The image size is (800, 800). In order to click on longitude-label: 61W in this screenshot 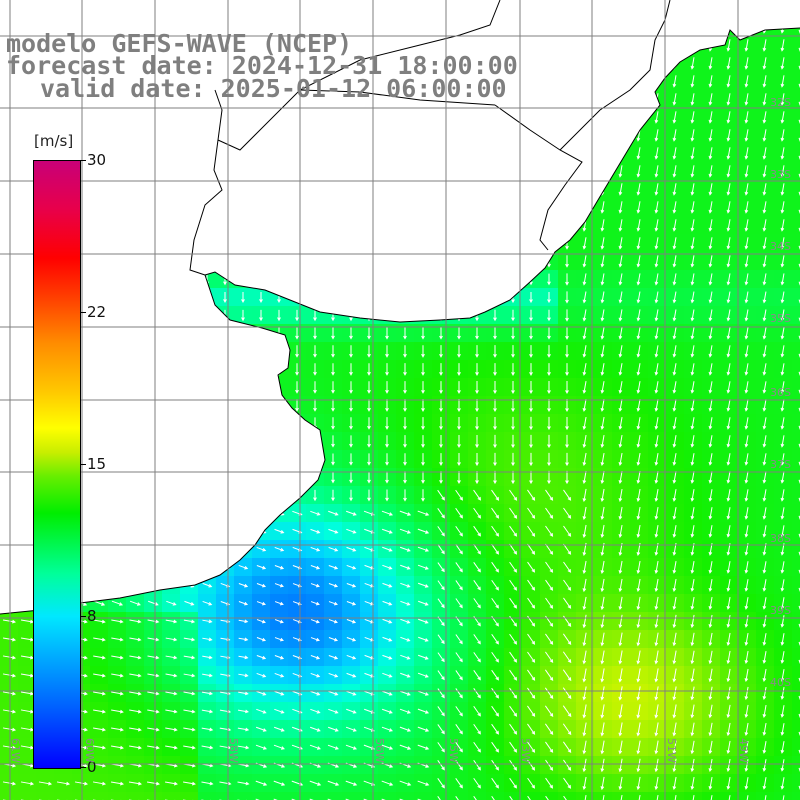, I will do `click(15, 750)`.